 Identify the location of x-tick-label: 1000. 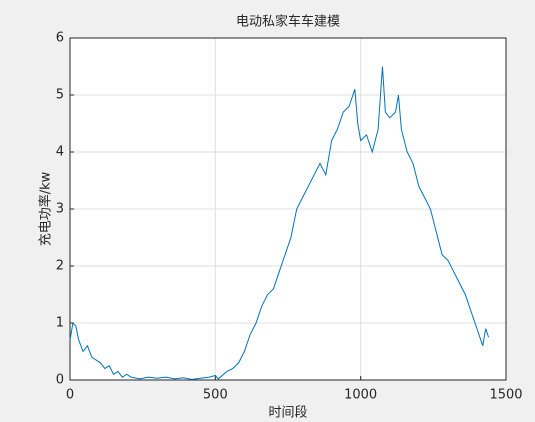
(360, 395).